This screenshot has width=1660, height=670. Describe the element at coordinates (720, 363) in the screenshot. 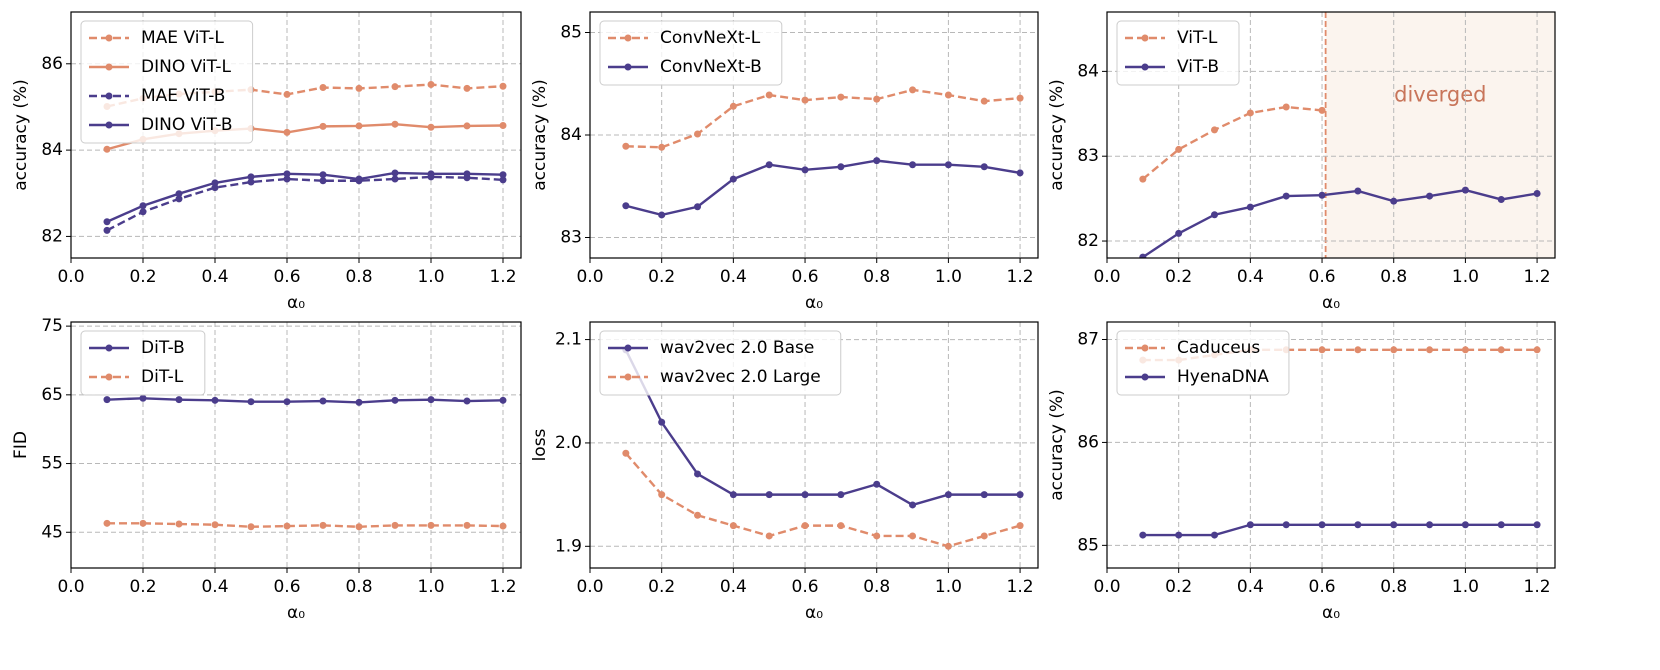

I see `legend: wav2vec 2.0 Base wav2vec 2.0 Large` at that location.